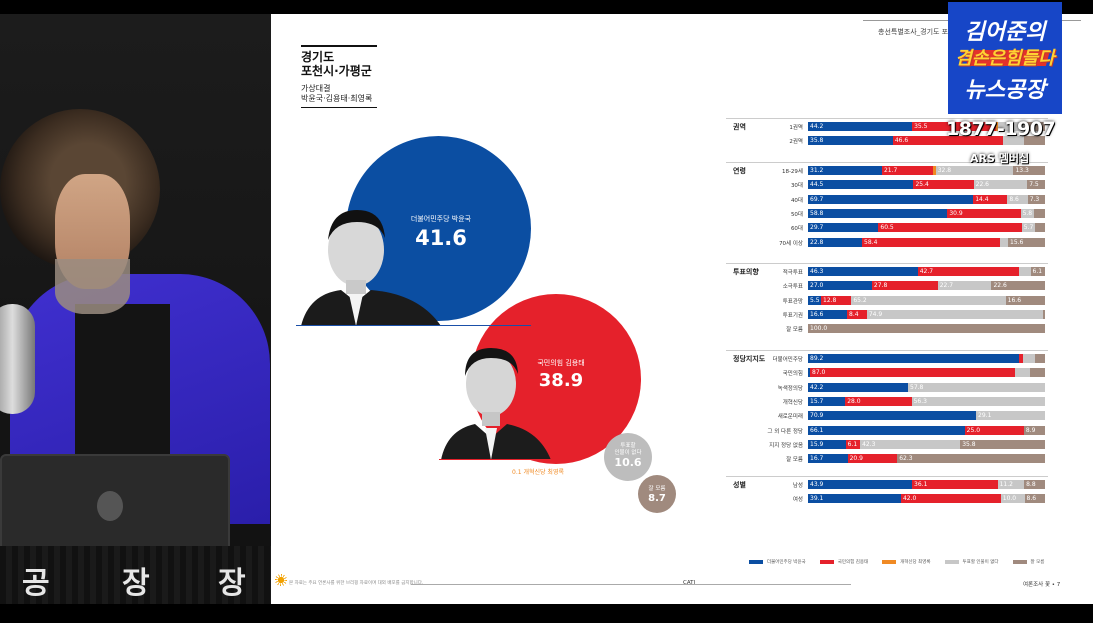 The image size is (1093, 623). I want to click on row-label: 새로운미래, so click(790, 417).